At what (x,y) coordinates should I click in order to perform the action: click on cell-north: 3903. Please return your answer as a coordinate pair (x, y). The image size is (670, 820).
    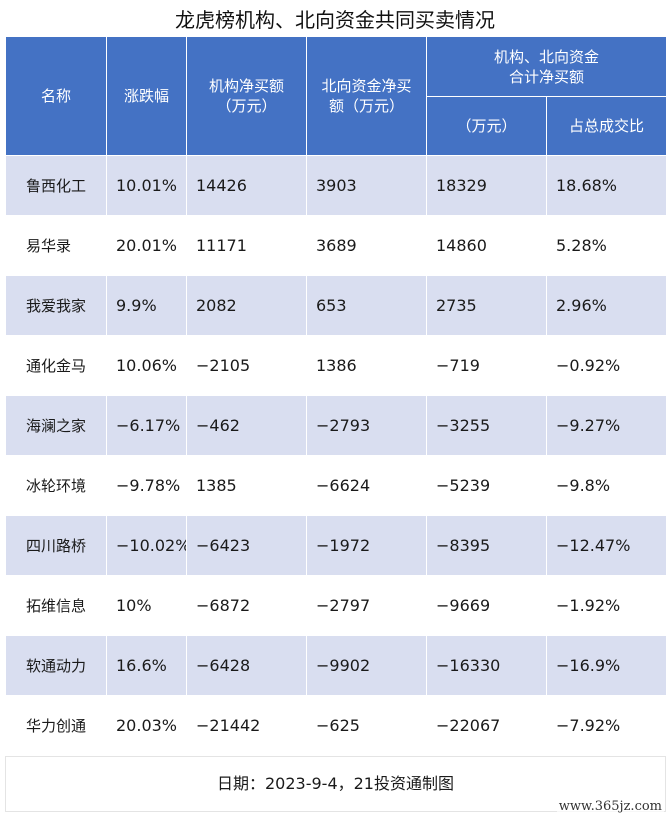
    Looking at the image, I should click on (366, 185).